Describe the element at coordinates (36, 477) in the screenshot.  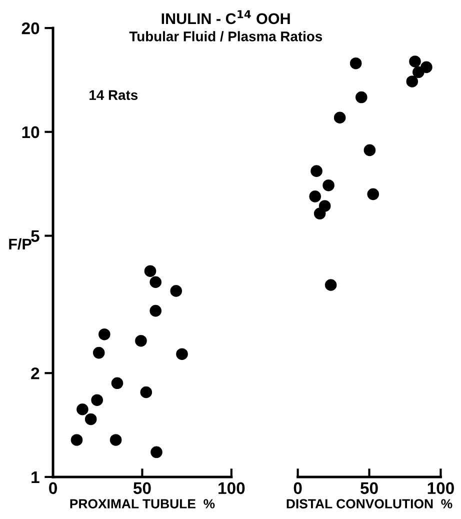
I see `y-tick-label: 1` at that location.